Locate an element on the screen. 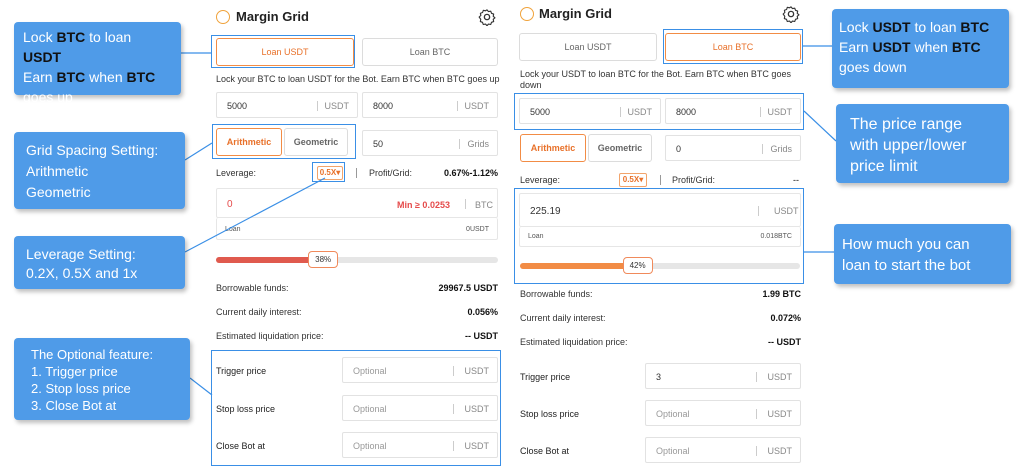 The image size is (1024, 475). callout-line: price limit is located at coordinates (884, 166).